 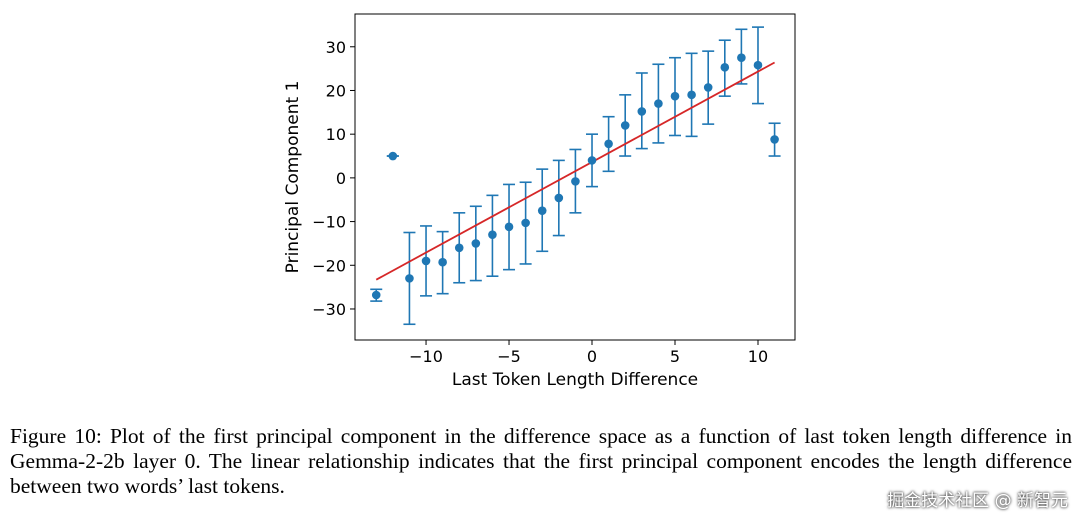 I want to click on y-tick-label: 0, so click(x=341, y=178).